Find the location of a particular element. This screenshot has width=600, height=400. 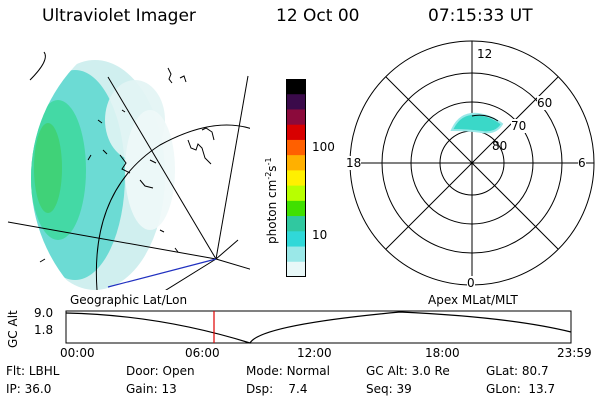

date-label: 12 Oct 00 is located at coordinates (318, 16).